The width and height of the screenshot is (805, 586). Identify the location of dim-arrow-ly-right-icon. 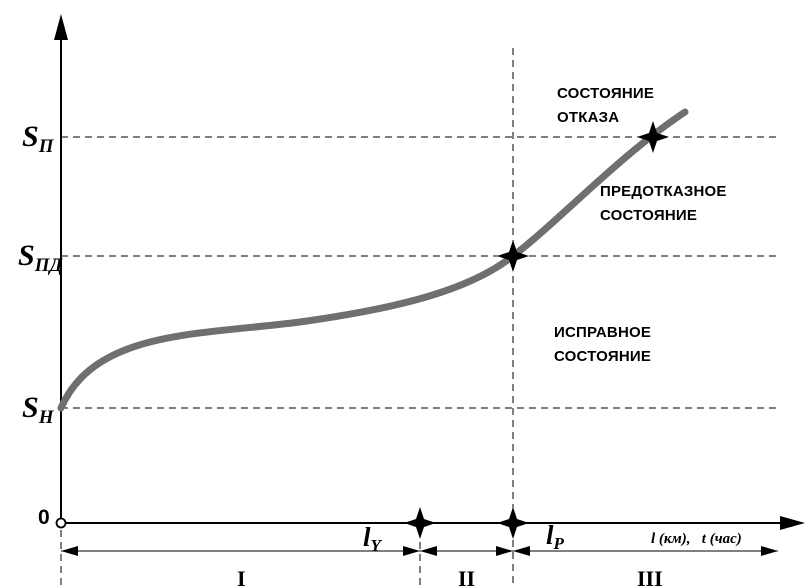
(428, 551).